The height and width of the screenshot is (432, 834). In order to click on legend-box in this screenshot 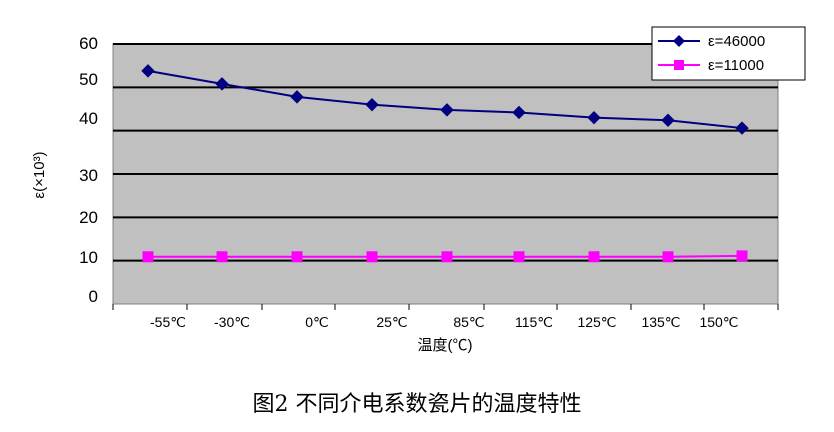, I will do `click(728, 53)`.